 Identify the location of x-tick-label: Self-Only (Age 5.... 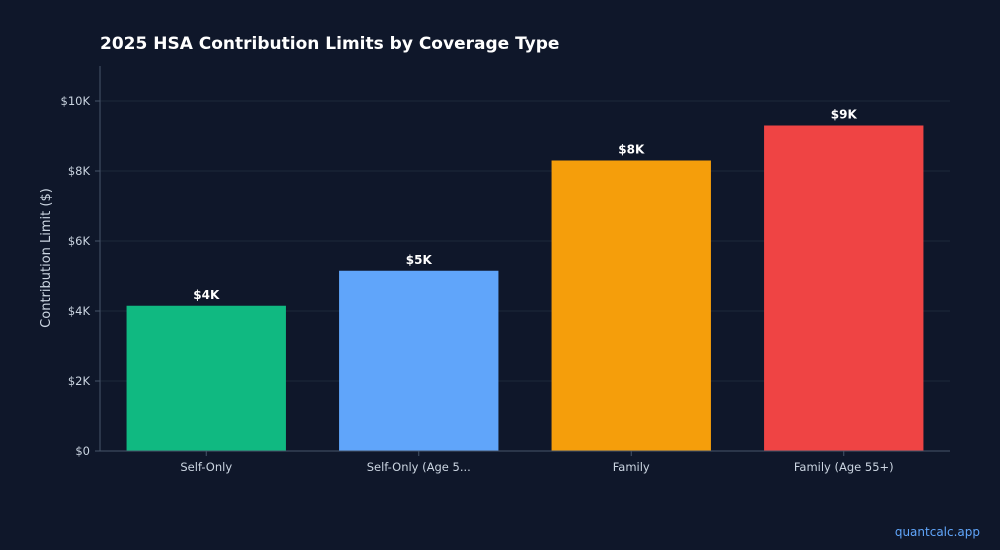
(419, 467).